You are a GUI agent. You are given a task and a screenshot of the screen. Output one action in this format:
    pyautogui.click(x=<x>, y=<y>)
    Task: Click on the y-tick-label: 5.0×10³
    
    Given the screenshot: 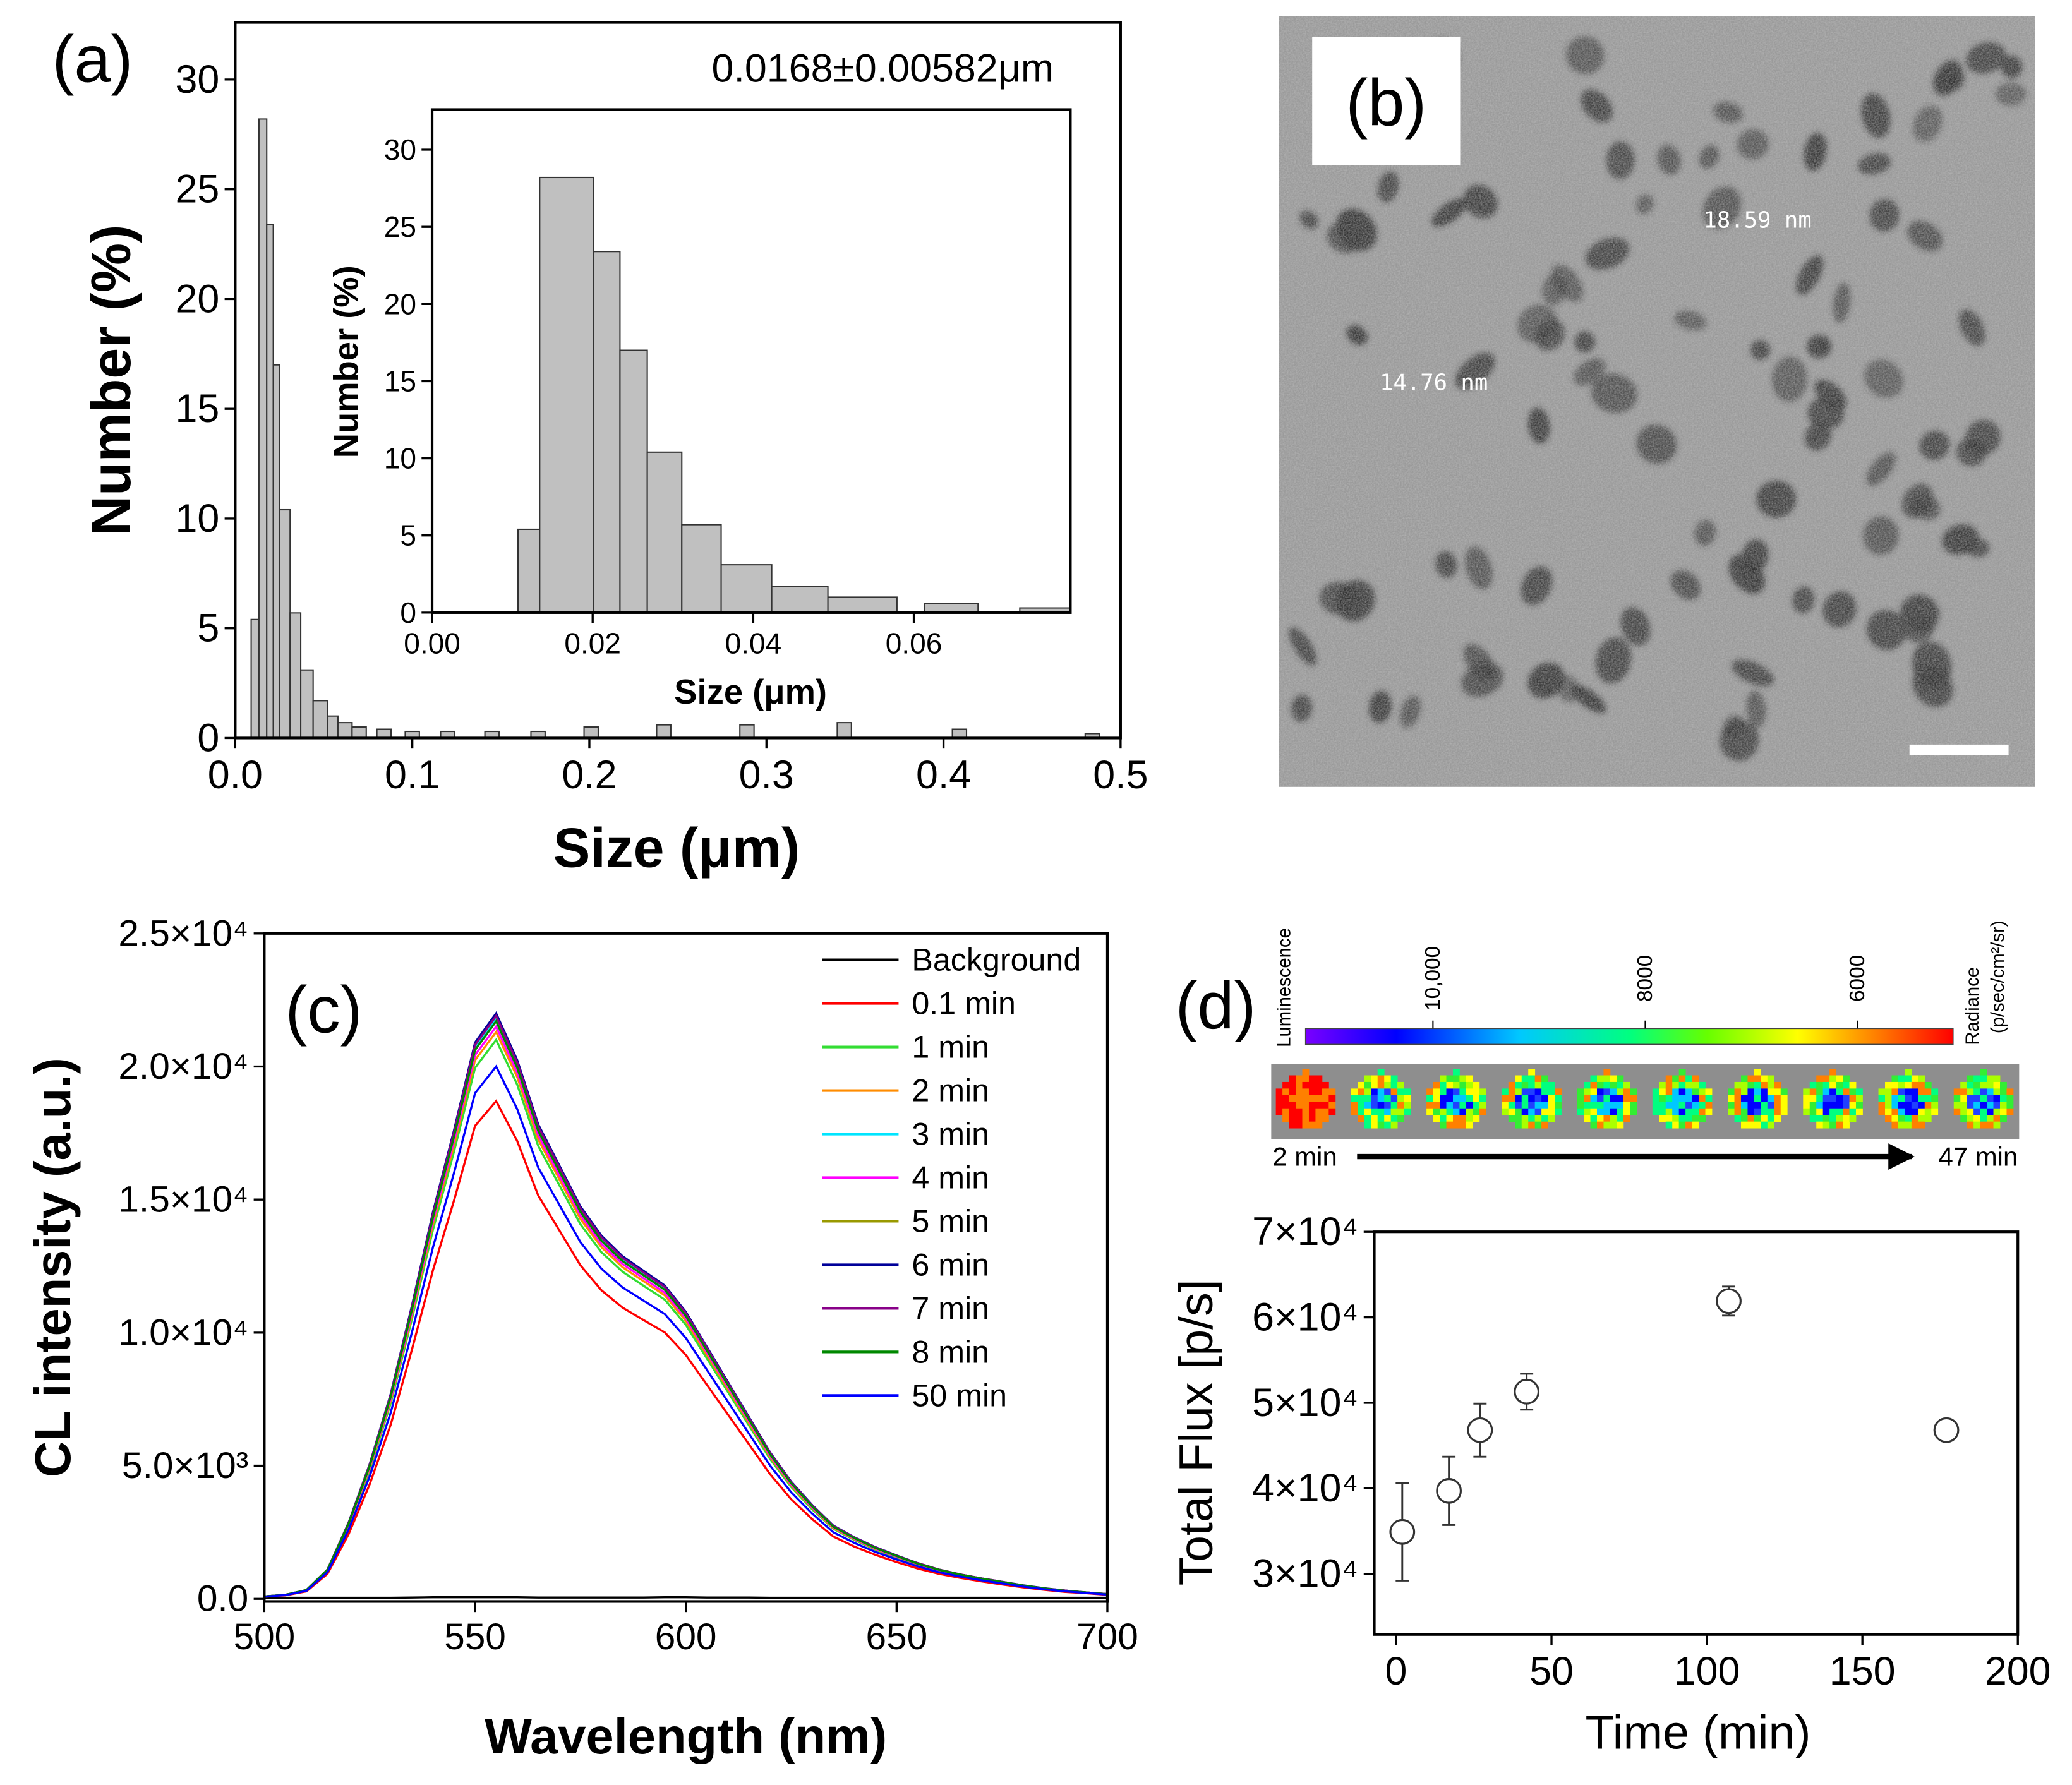 What is the action you would take?
    pyautogui.click(x=185, y=1465)
    